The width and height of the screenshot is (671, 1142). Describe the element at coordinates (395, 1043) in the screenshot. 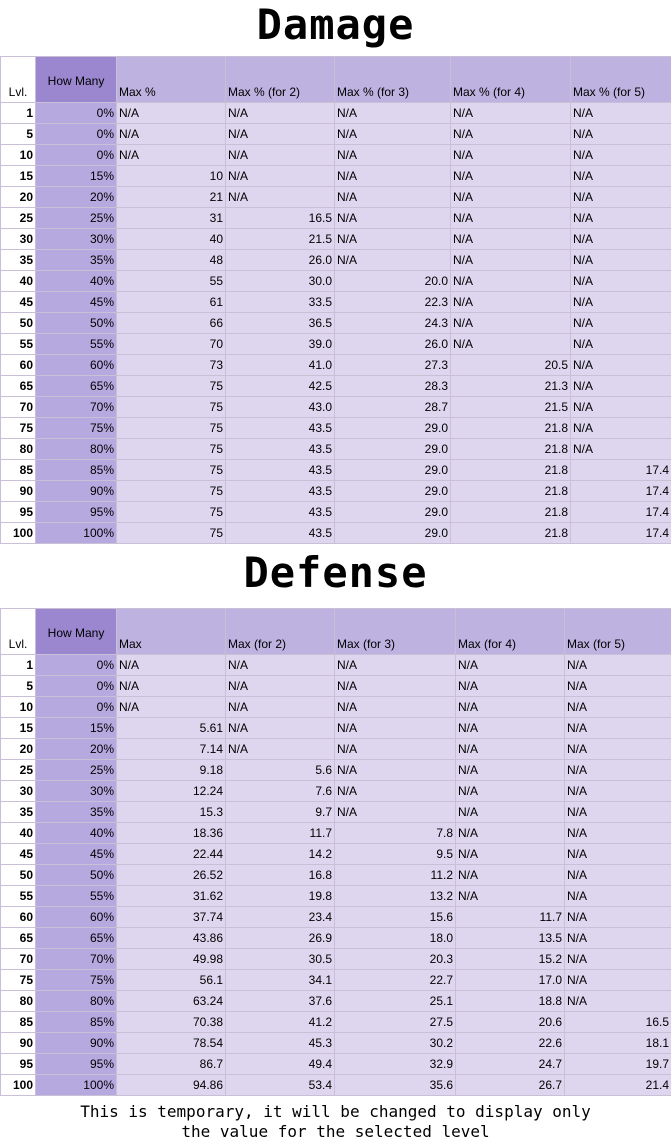

I see `value-cell: 30.2` at that location.